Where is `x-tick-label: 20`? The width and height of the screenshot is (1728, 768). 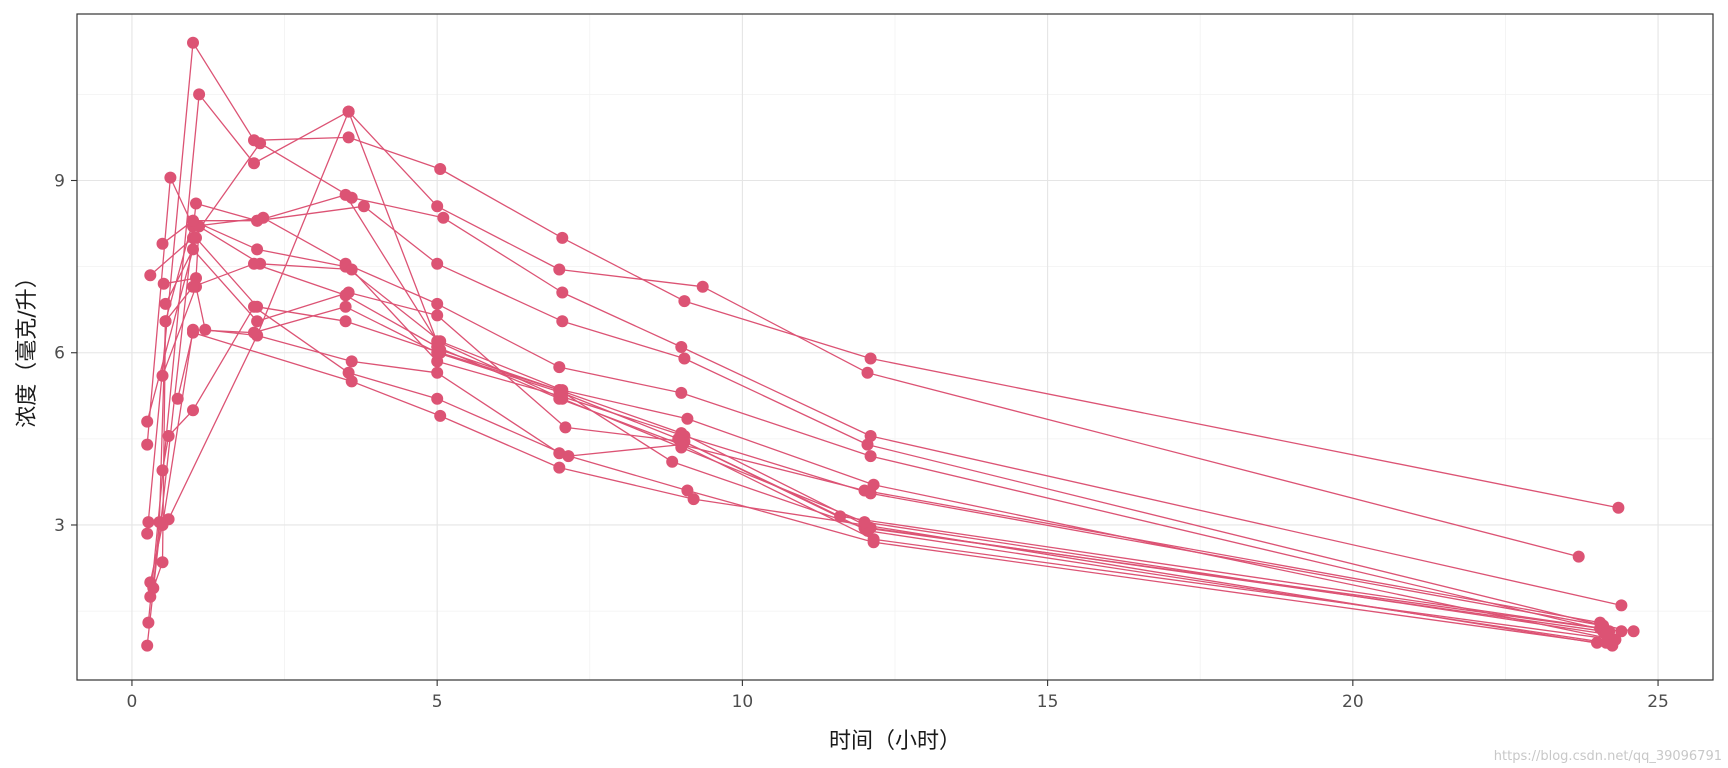
x-tick-label: 20 is located at coordinates (1353, 702).